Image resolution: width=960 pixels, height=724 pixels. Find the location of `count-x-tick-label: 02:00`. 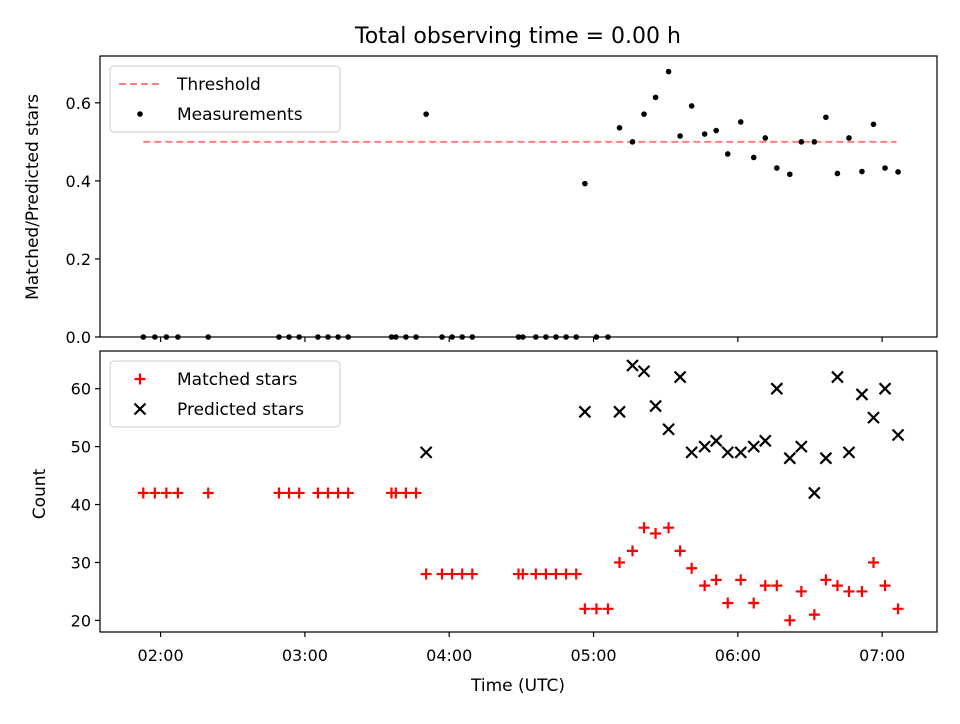

count-x-tick-label: 02:00 is located at coordinates (161, 655).